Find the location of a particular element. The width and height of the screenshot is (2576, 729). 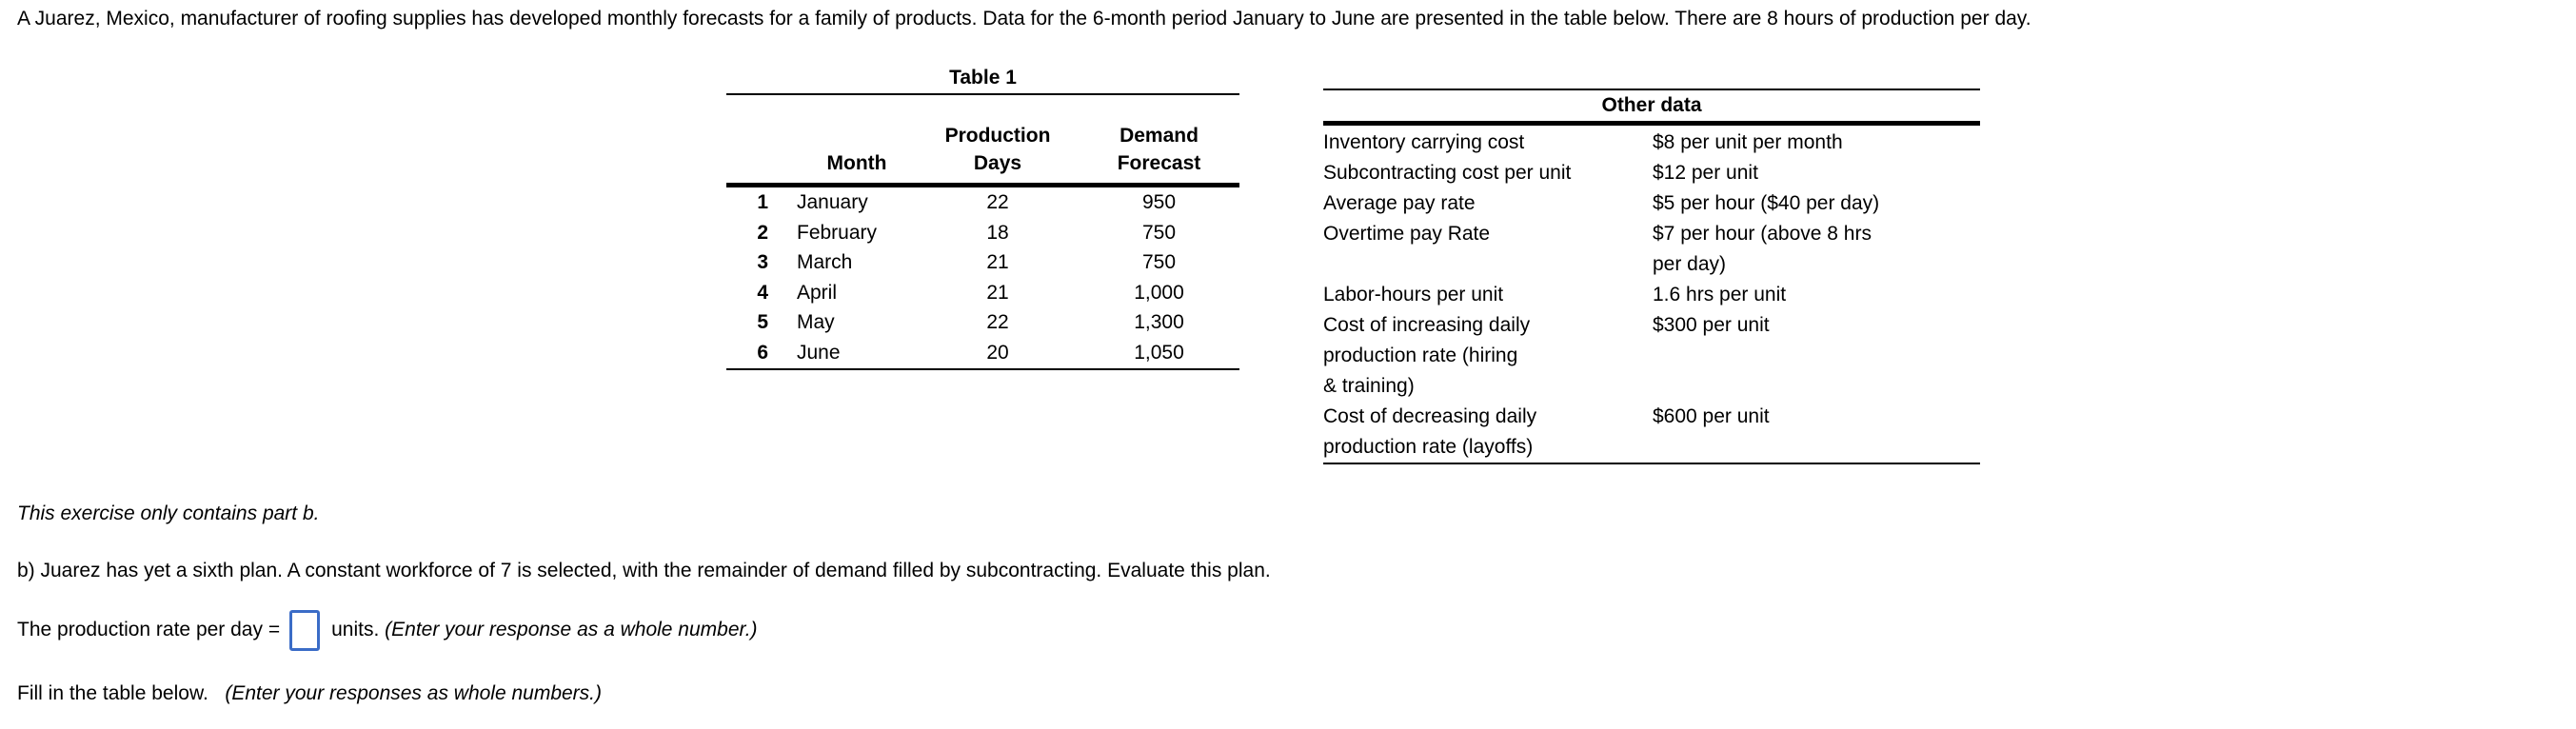

other-data-value: $12 per unit is located at coordinates (1705, 173).